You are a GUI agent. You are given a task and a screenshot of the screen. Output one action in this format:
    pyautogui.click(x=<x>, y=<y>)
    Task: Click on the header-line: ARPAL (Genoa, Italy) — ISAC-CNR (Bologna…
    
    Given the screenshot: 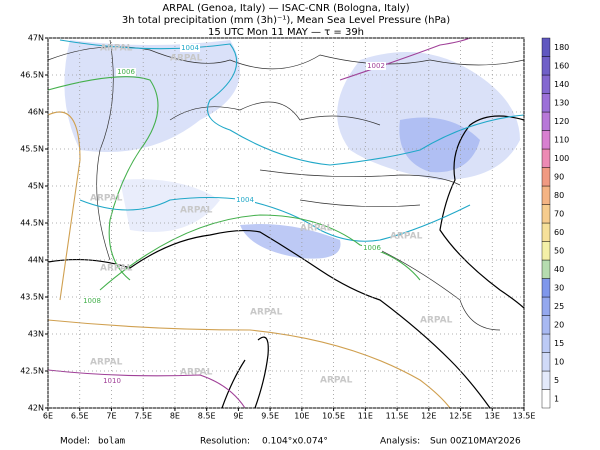 What is the action you would take?
    pyautogui.click(x=285, y=8)
    